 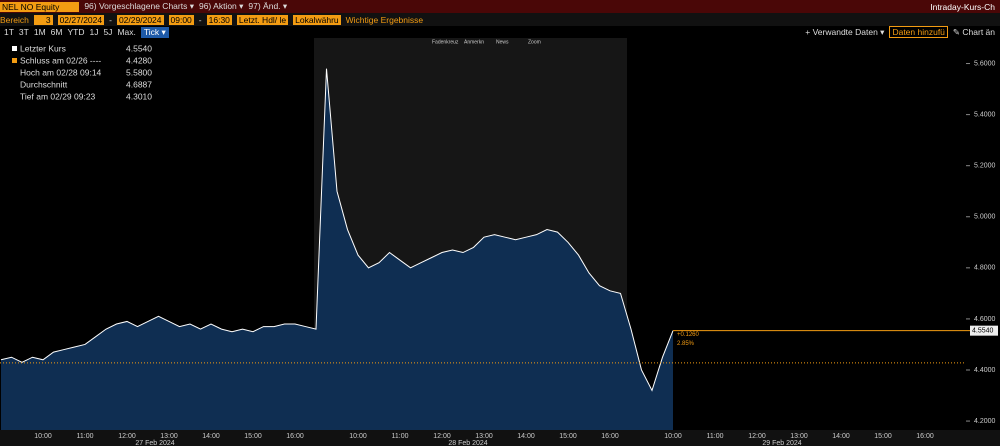 What do you see at coordinates (219, 19) in the screenshot?
I see `input: 16:30` at bounding box center [219, 19].